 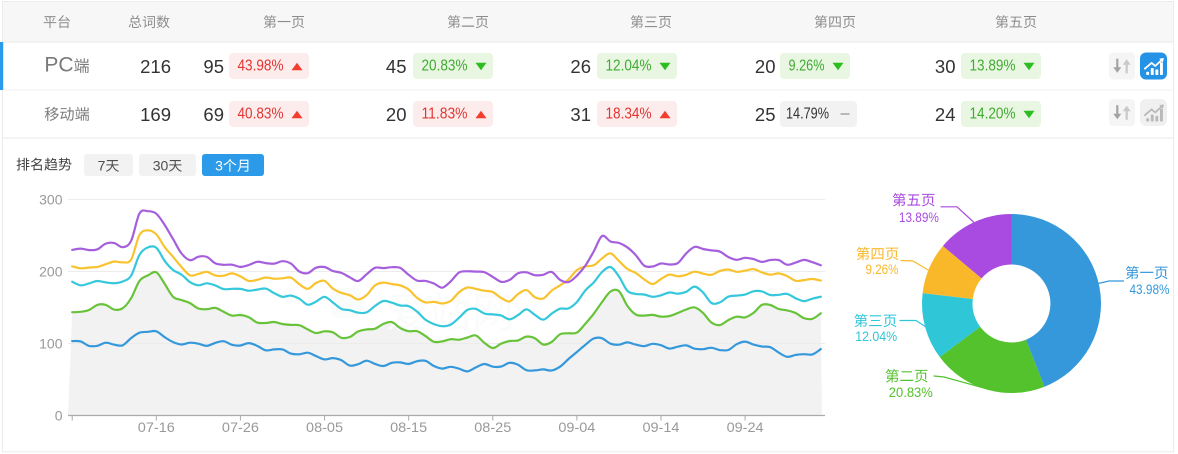 I want to click on svg-text: 09-04, so click(x=576, y=427).